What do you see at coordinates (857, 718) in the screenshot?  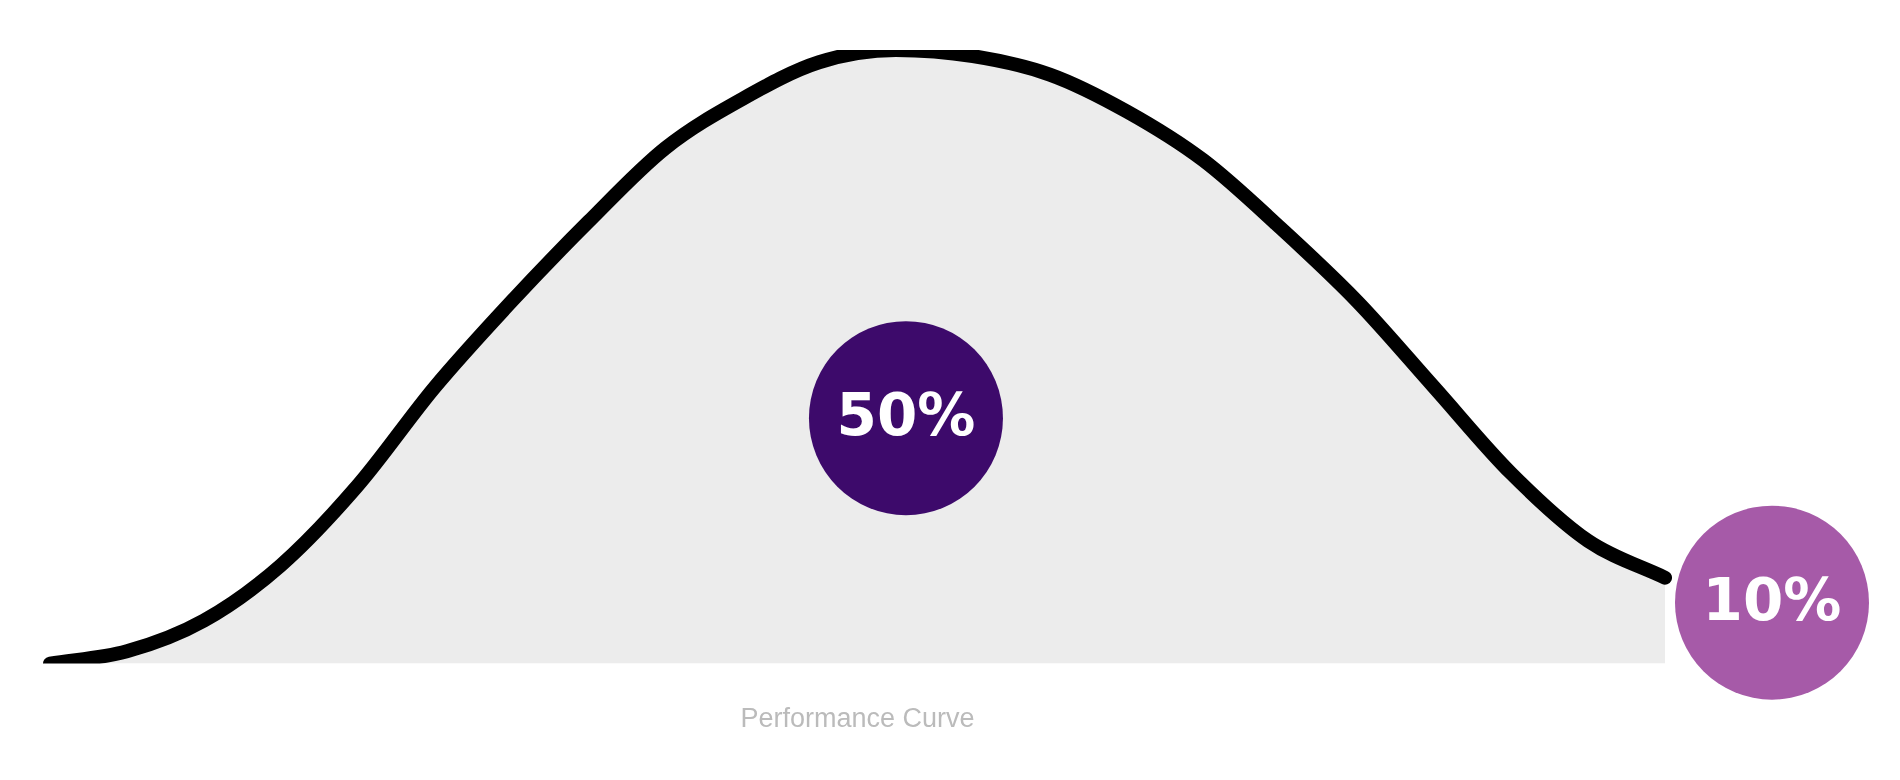 I see `x-axis-title: Performance Curve` at bounding box center [857, 718].